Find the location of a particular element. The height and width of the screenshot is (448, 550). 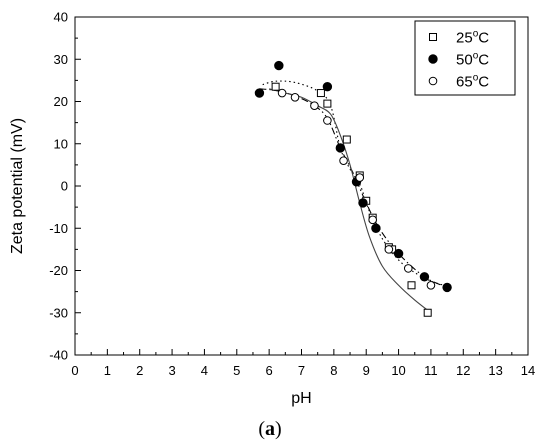

y-tick-label: 0 is located at coordinates (64, 186).